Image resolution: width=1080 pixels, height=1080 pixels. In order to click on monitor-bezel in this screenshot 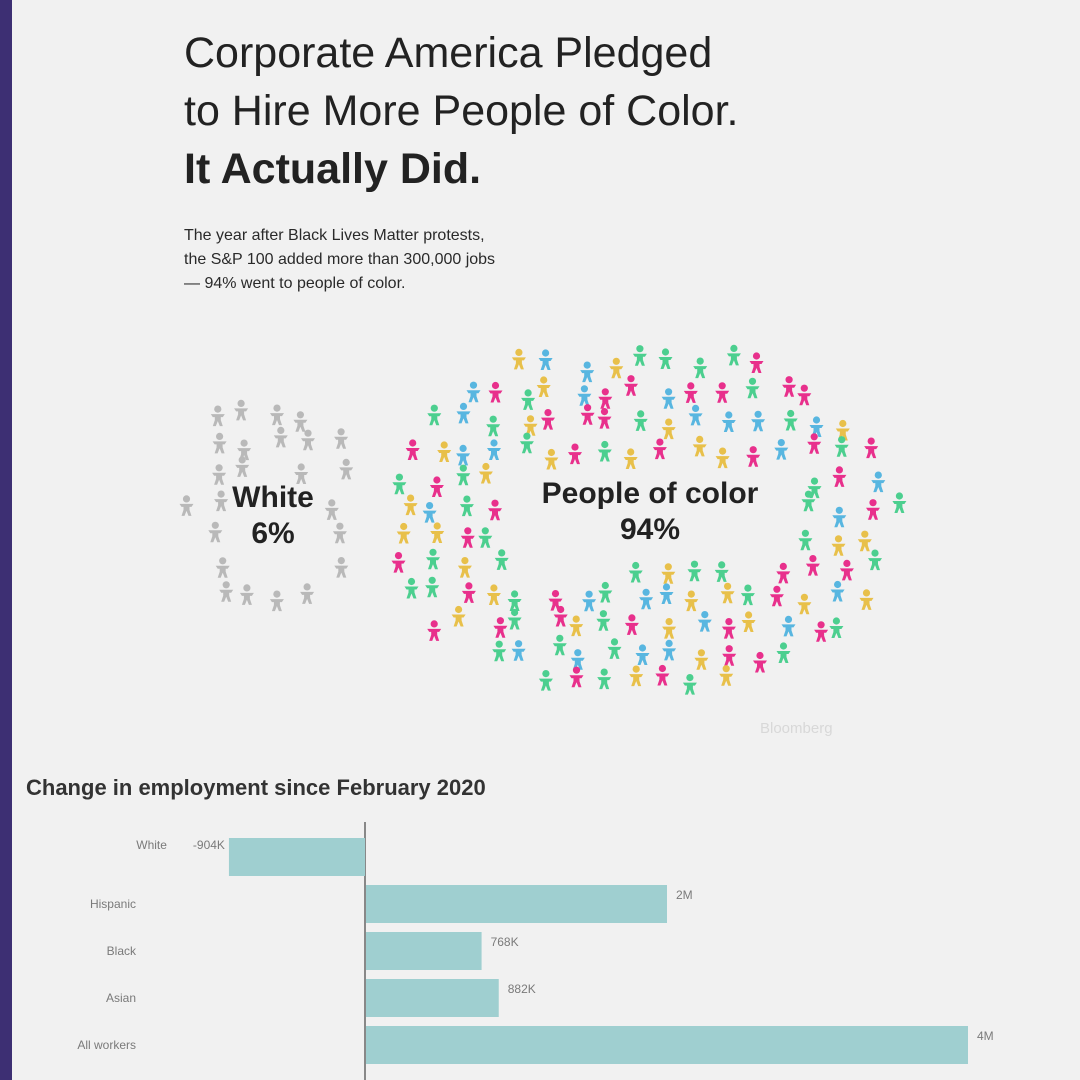, I will do `click(6, 540)`.